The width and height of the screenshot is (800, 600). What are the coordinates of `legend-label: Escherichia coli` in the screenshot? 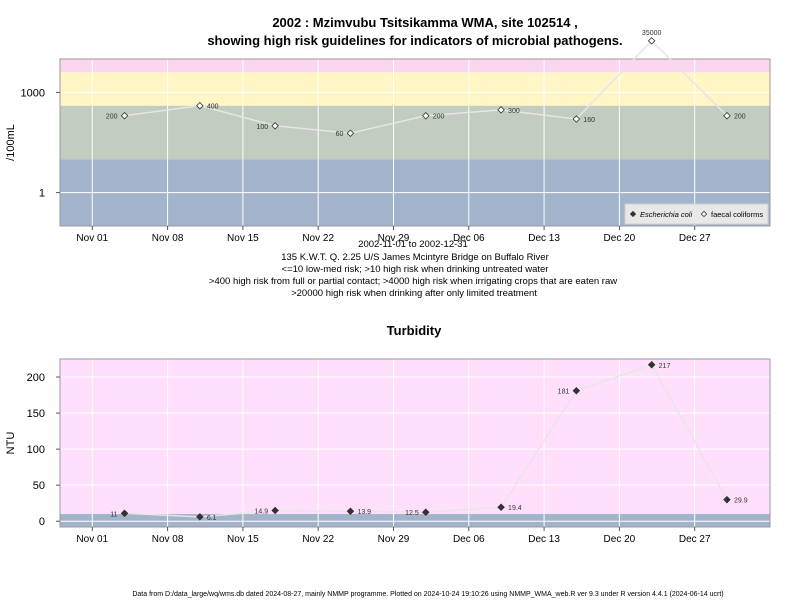 It's located at (666, 214).